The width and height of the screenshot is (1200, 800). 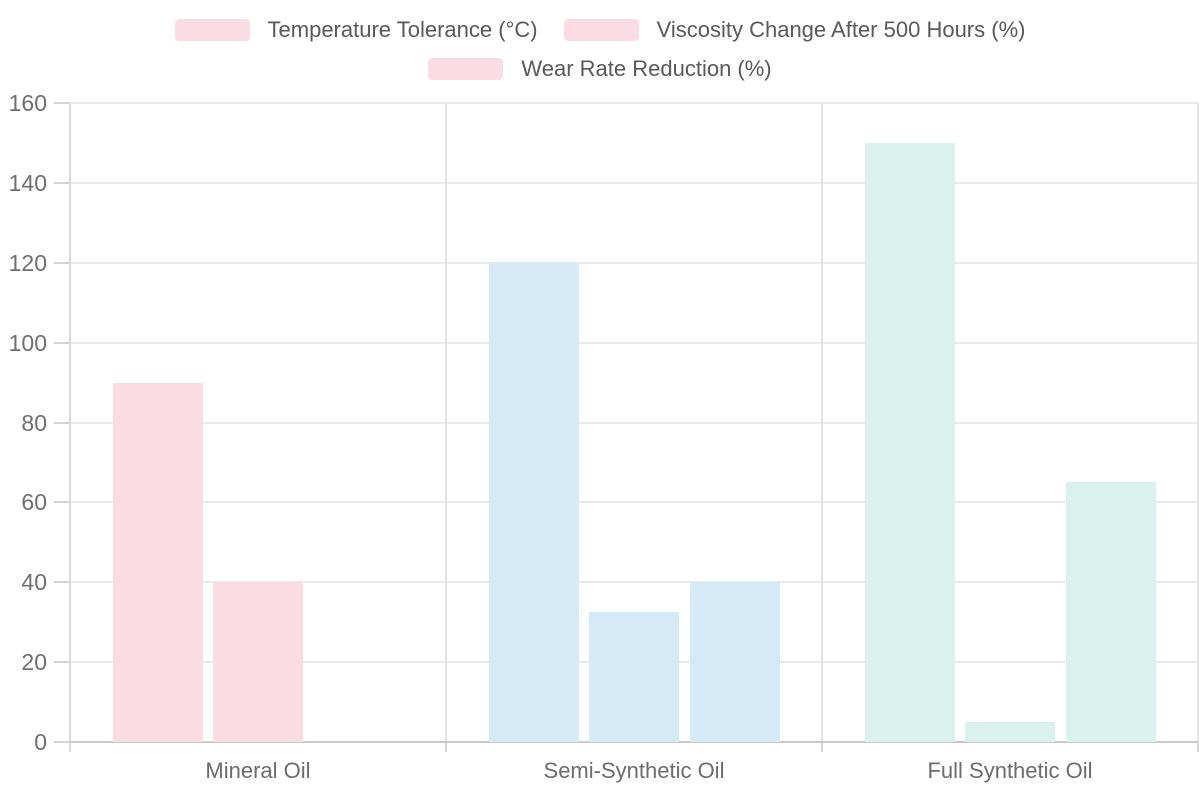 I want to click on legend-label: Wear Rate Reduction (%), so click(x=646, y=68).